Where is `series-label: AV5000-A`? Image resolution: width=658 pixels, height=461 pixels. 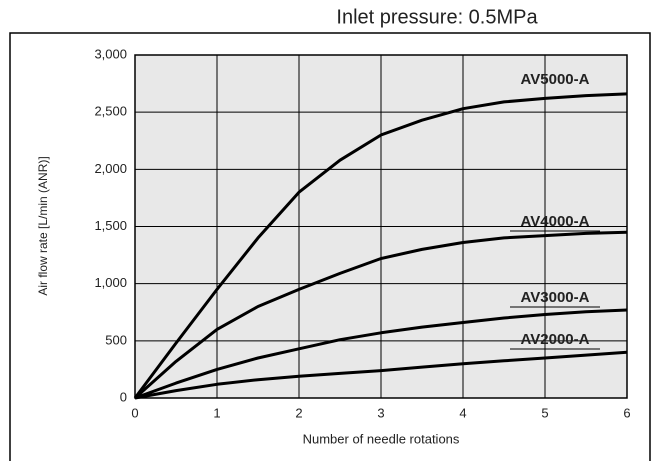 series-label: AV5000-A is located at coordinates (555, 79).